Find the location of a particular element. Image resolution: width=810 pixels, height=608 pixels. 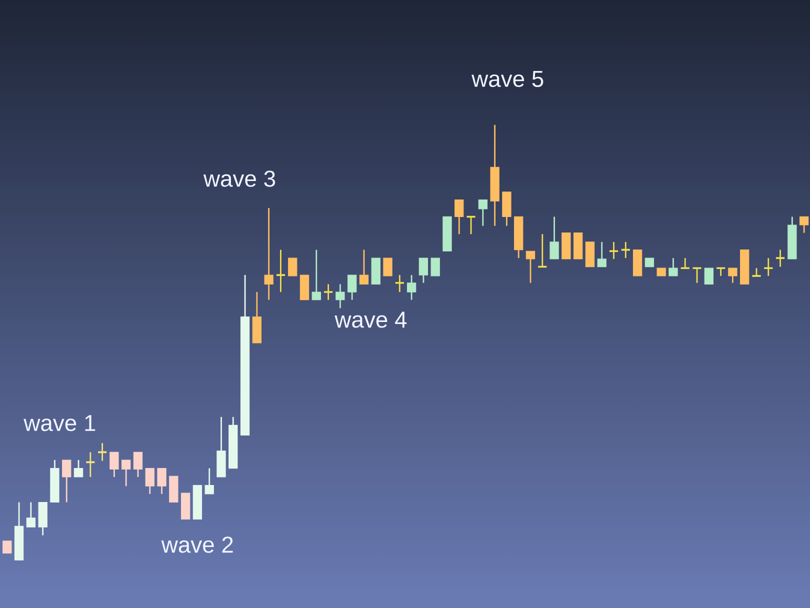

annotation: wave 2 is located at coordinates (197, 544).